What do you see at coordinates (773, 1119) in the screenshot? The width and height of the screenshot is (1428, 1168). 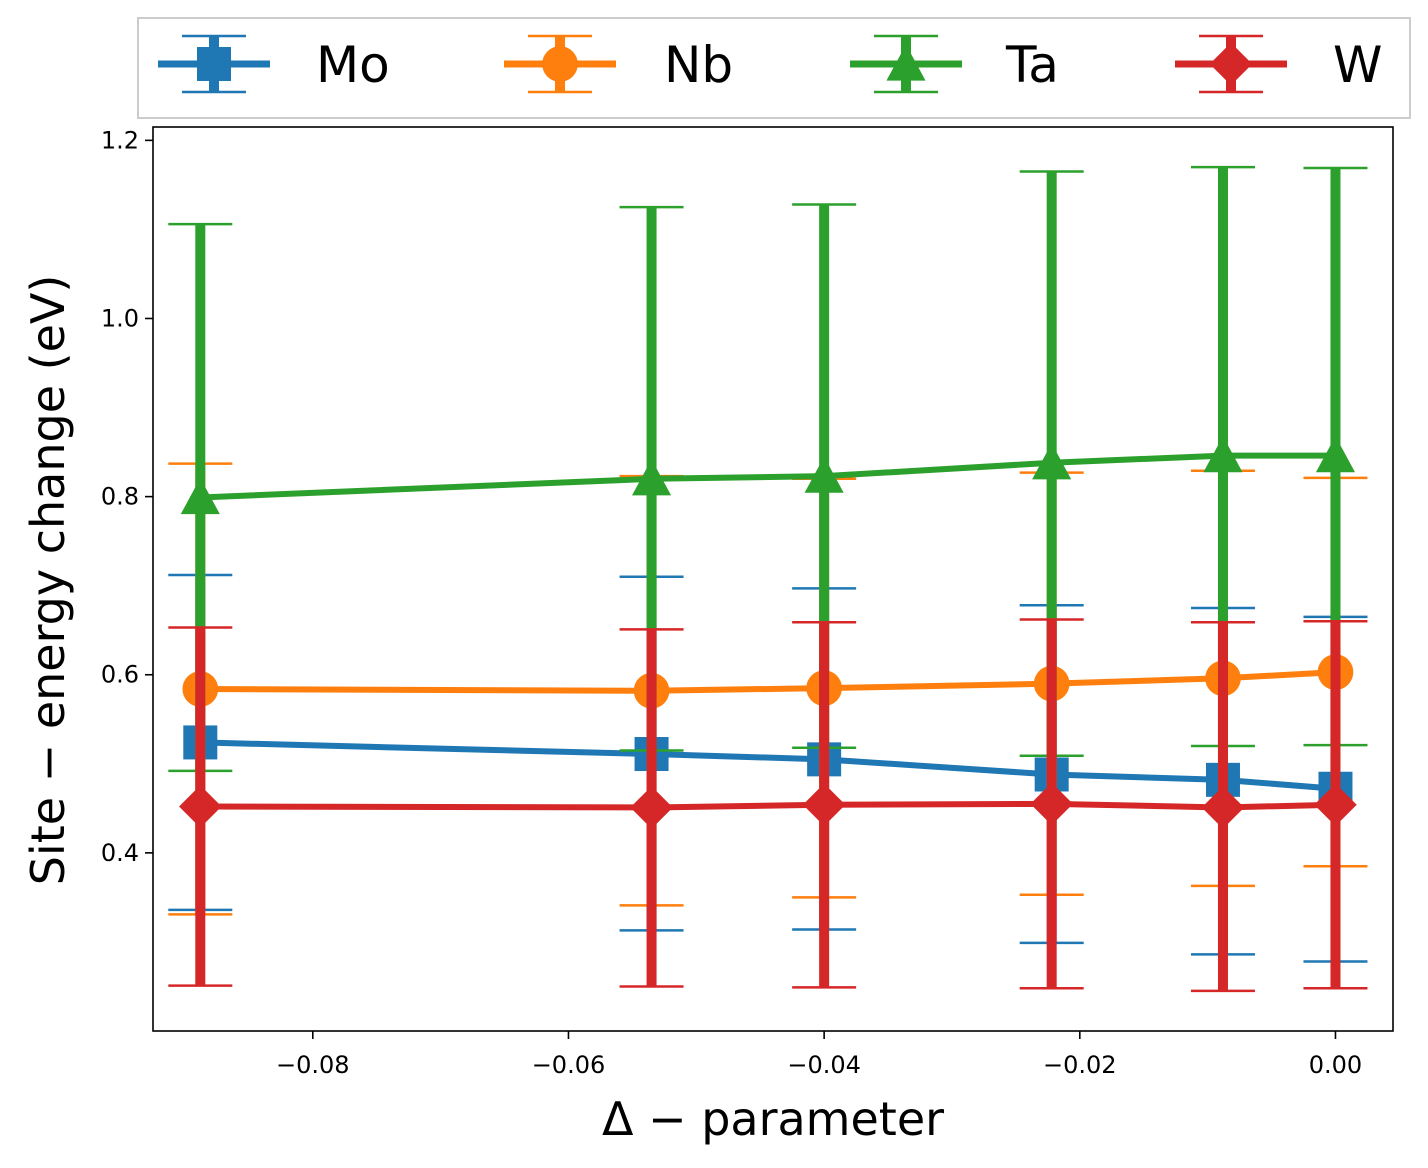 I see `x-axis-label: Δ − parameter` at bounding box center [773, 1119].